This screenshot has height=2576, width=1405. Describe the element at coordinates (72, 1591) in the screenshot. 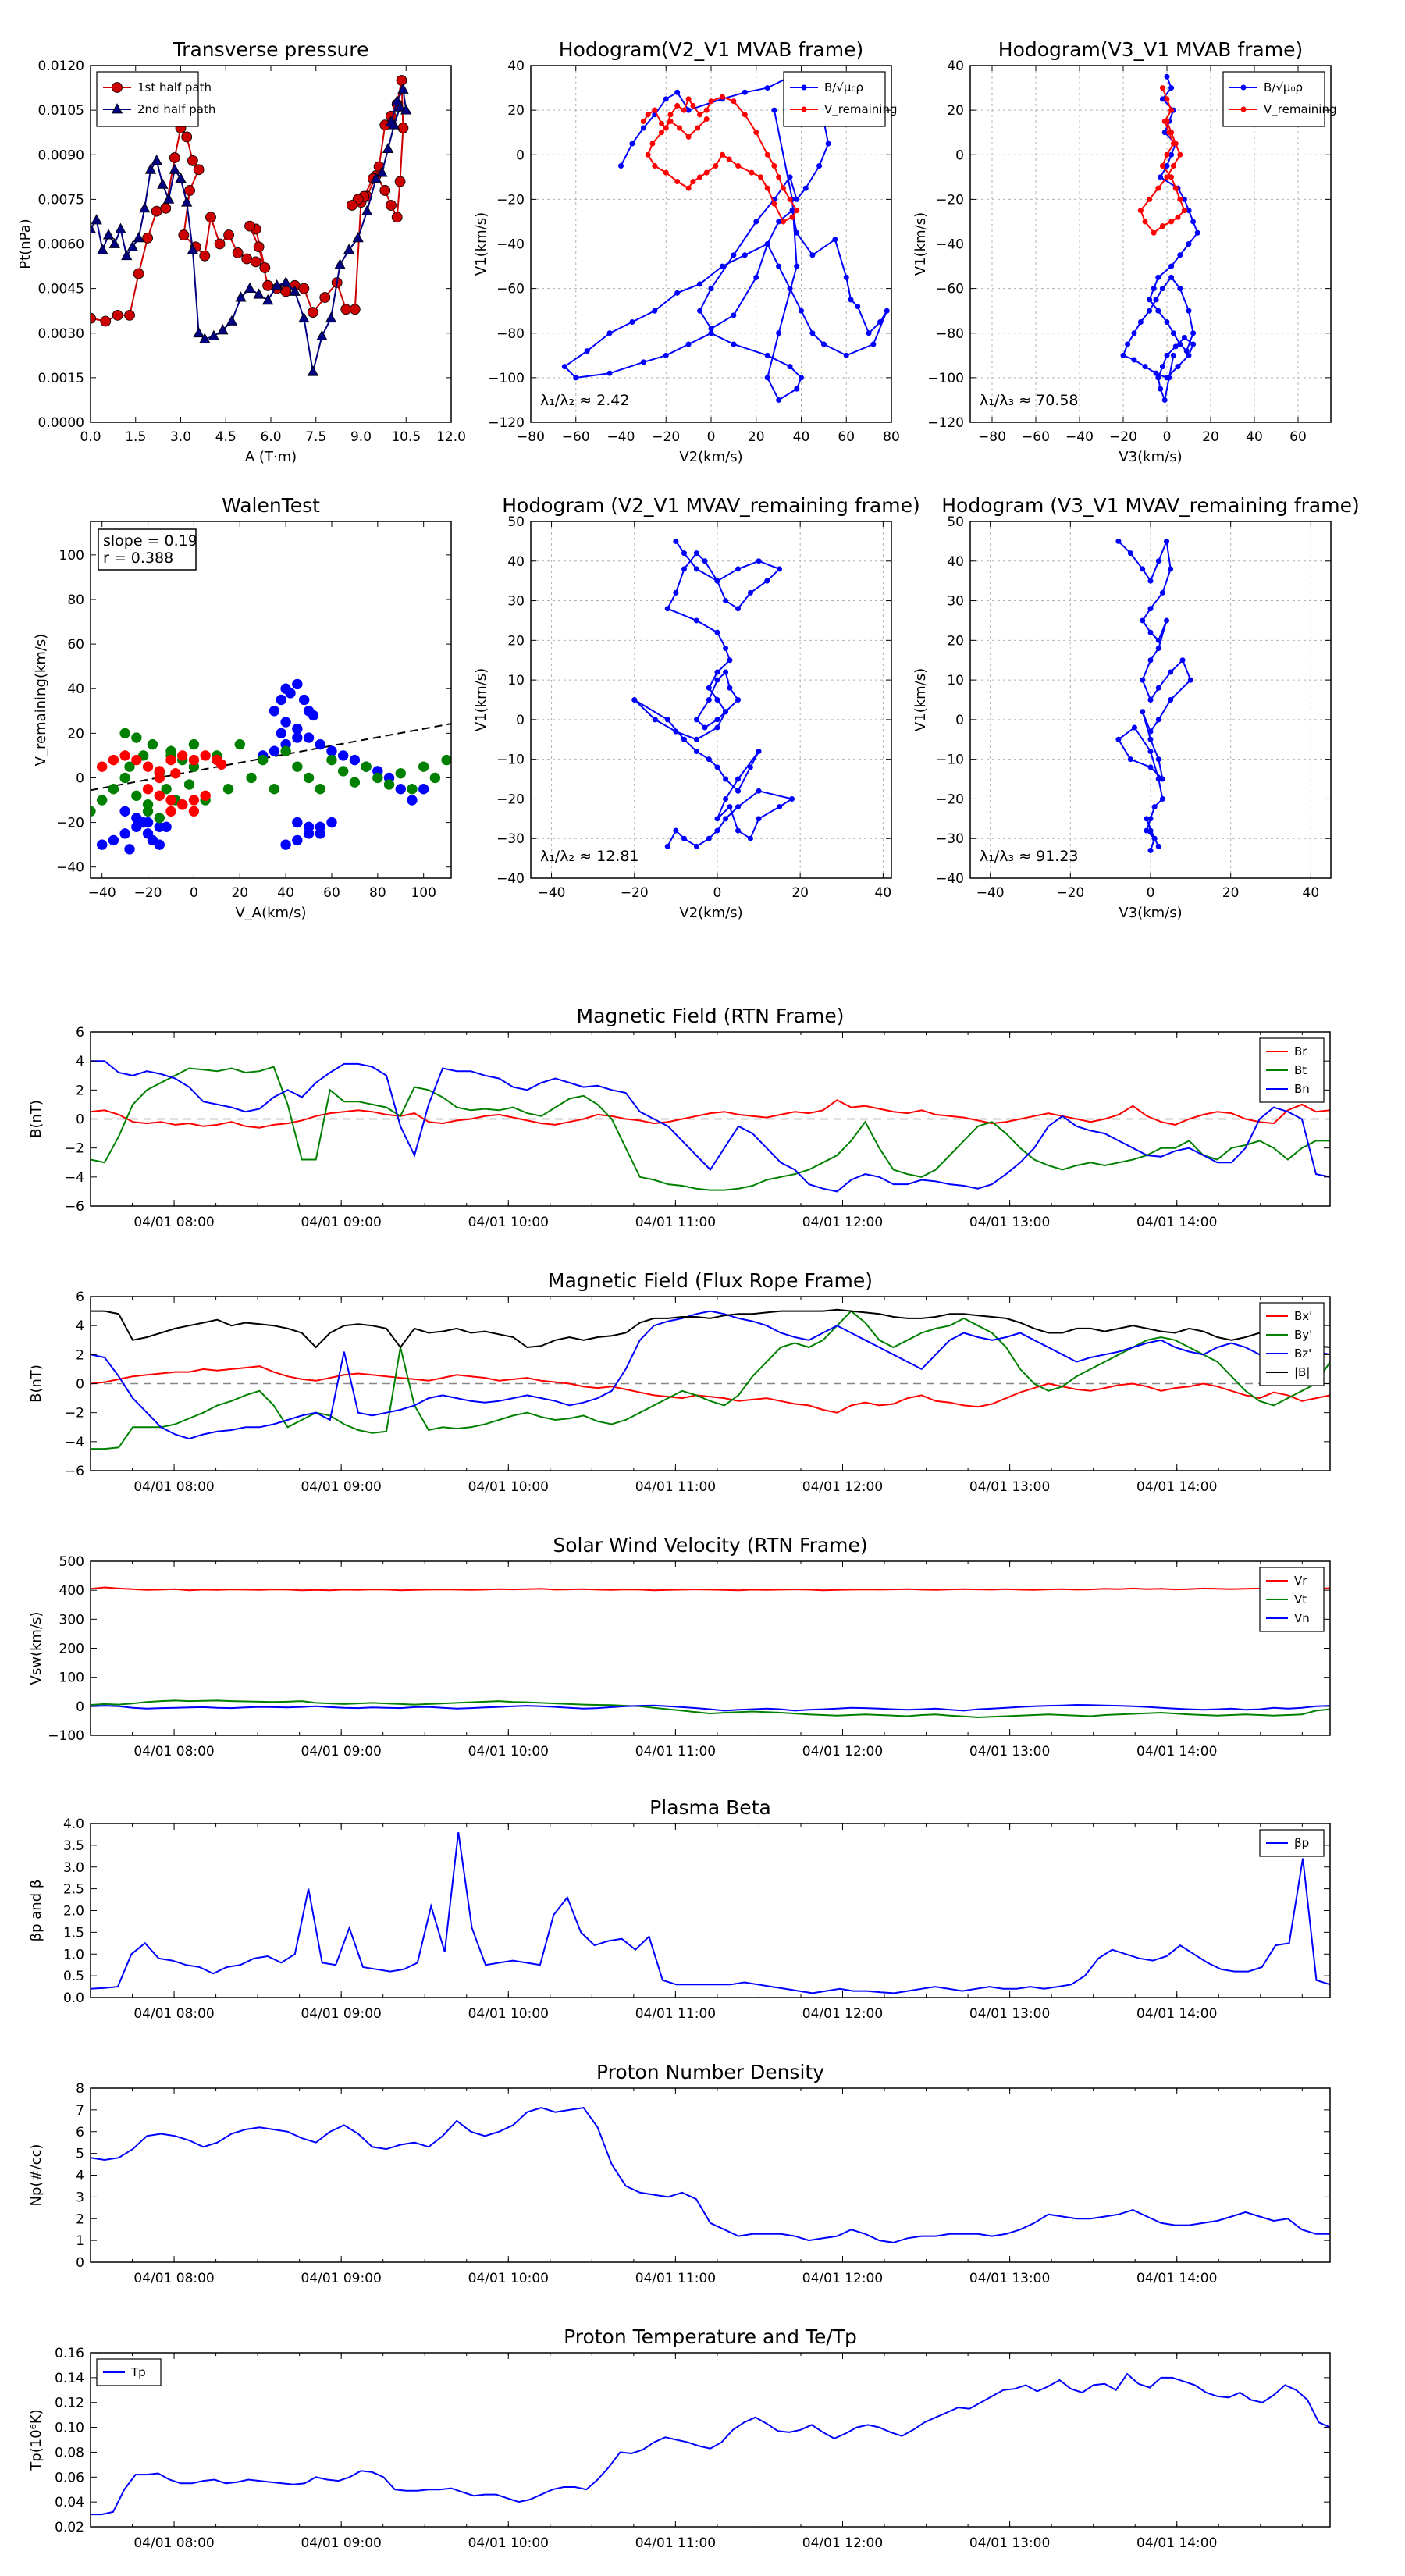

I see `y-tick-label: 400` at that location.